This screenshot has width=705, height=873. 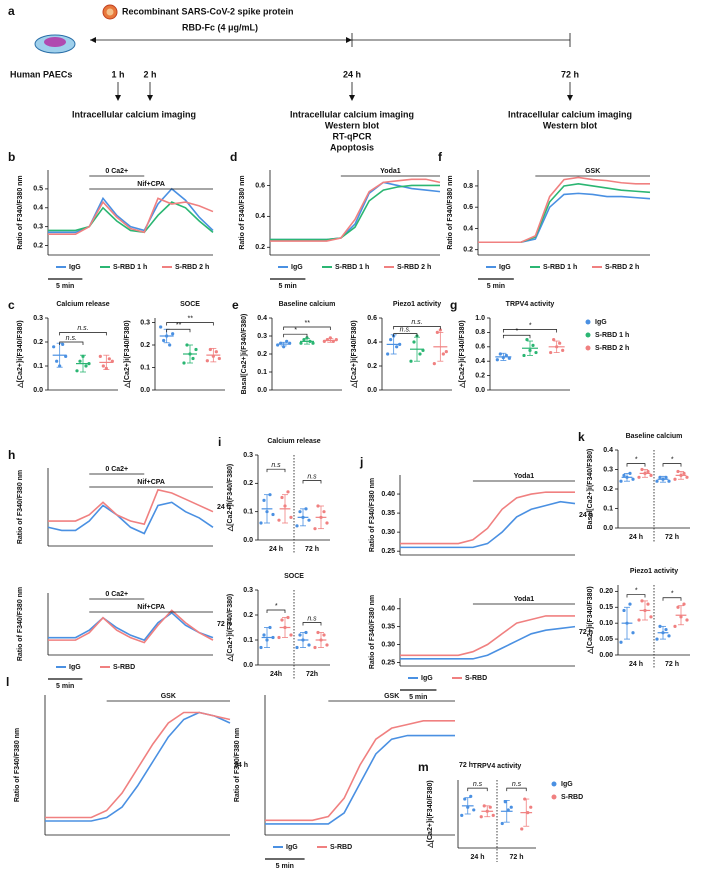 What do you see at coordinates (517, 784) in the screenshot?
I see `significance-label: n.s` at bounding box center [517, 784].